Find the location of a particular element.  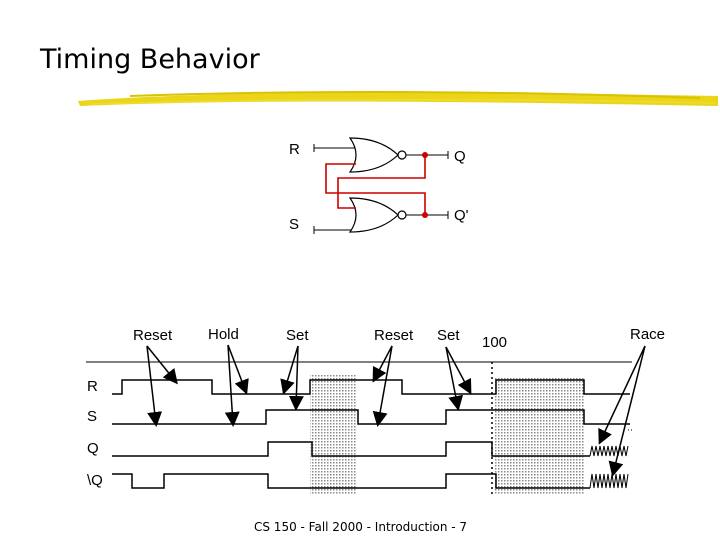

signal-label-r: R is located at coordinates (92, 386).